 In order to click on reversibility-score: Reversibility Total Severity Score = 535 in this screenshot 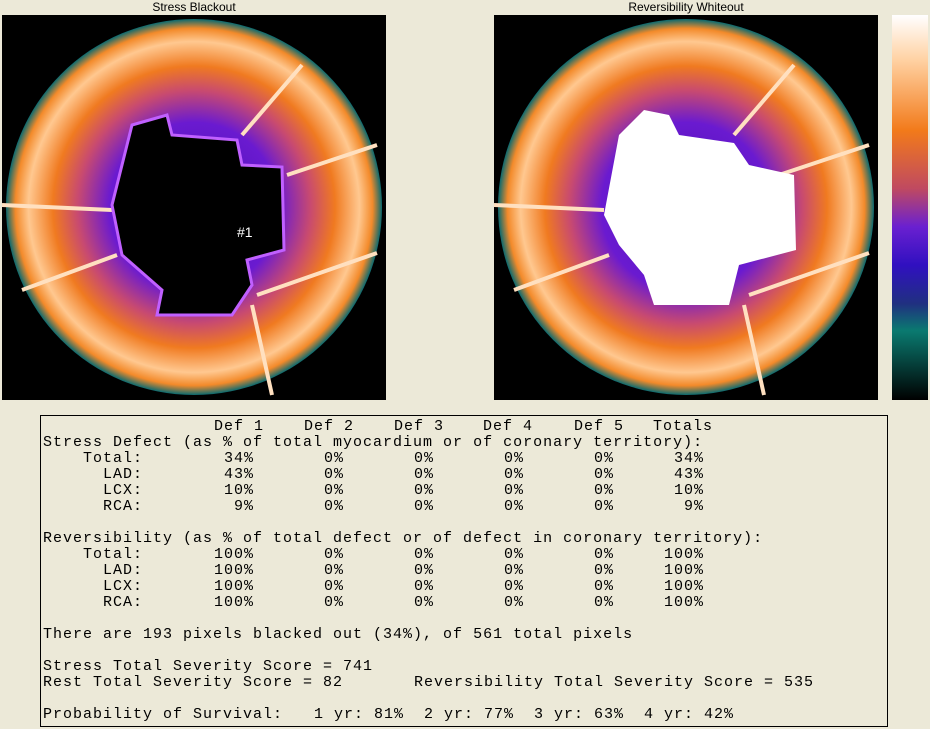, I will do `click(614, 682)`.